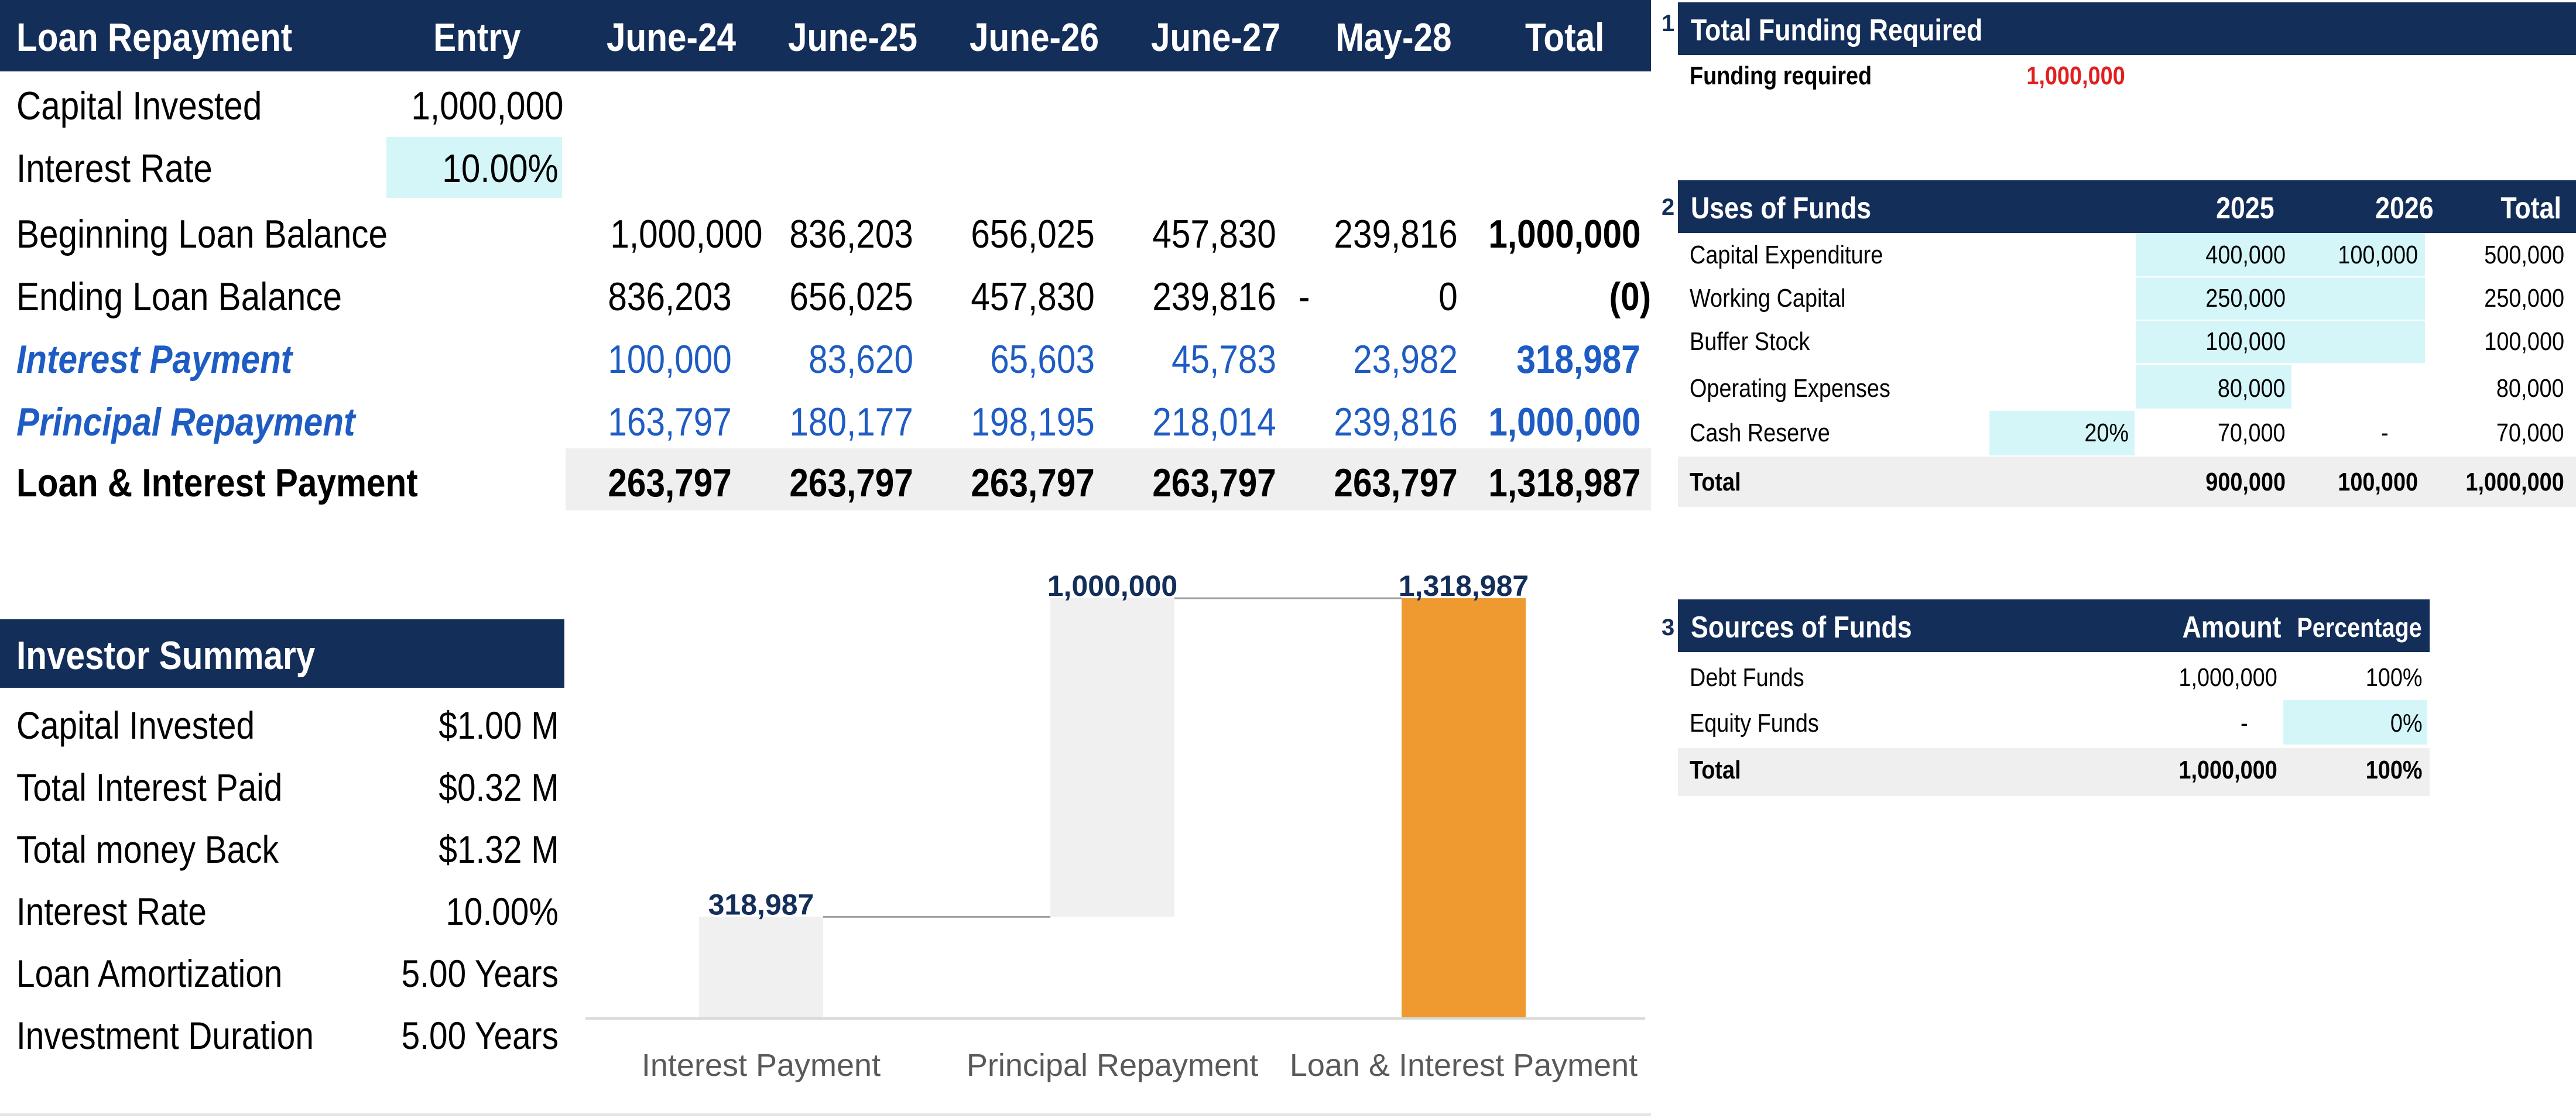 This screenshot has height=1118, width=2576. What do you see at coordinates (2524, 341) in the screenshot?
I see `uses-row-total: 100,000` at bounding box center [2524, 341].